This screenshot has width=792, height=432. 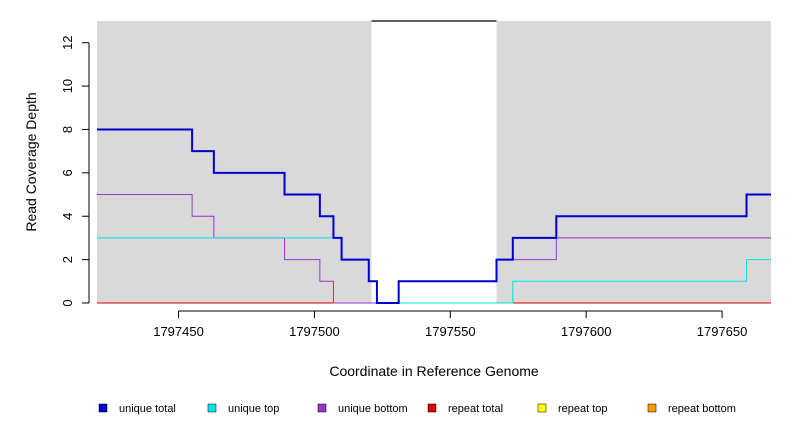 I want to click on legend-label: repeat bottom, so click(x=702, y=409).